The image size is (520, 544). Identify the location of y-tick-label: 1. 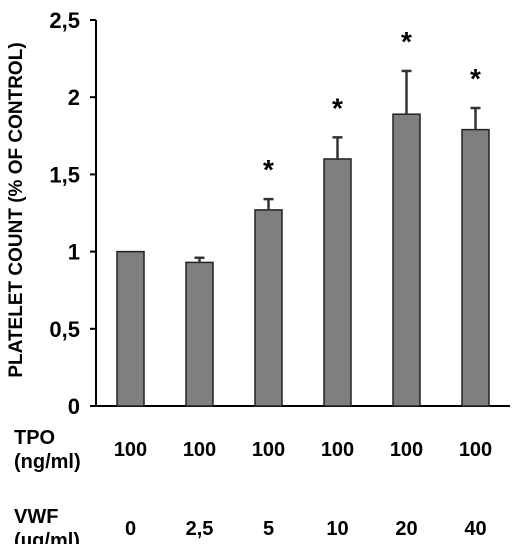
(74, 252).